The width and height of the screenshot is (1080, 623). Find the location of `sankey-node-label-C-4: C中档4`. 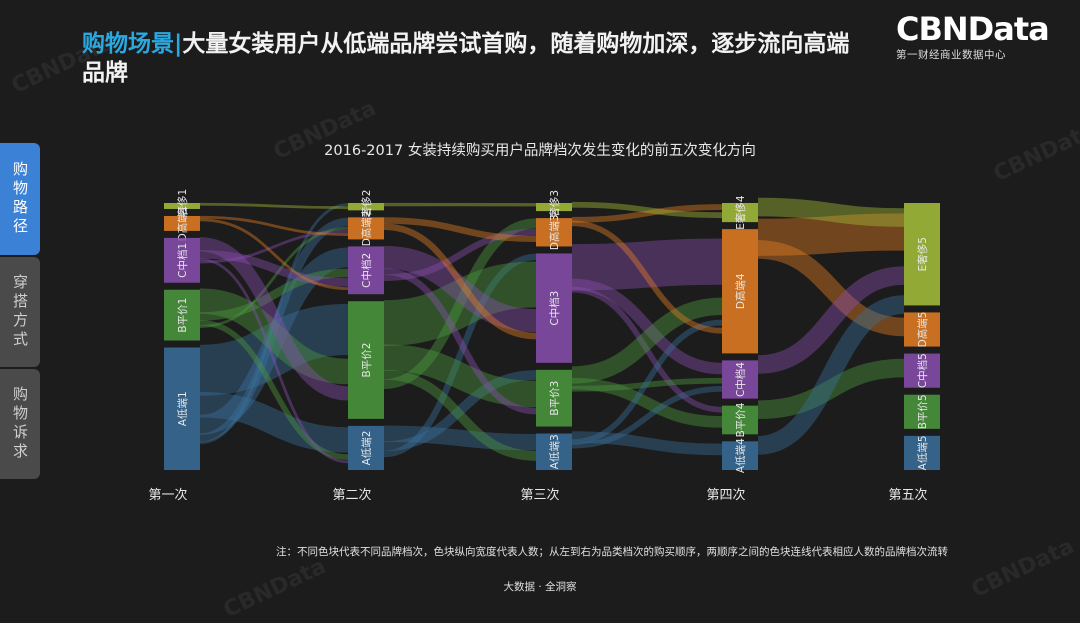

sankey-node-label-C-4: C中档4 is located at coordinates (740, 379).